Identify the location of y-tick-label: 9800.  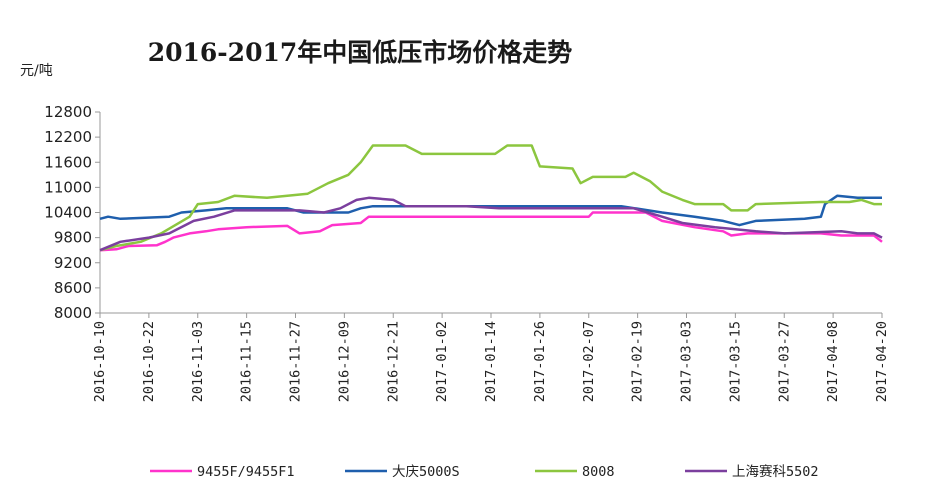
(73, 238).